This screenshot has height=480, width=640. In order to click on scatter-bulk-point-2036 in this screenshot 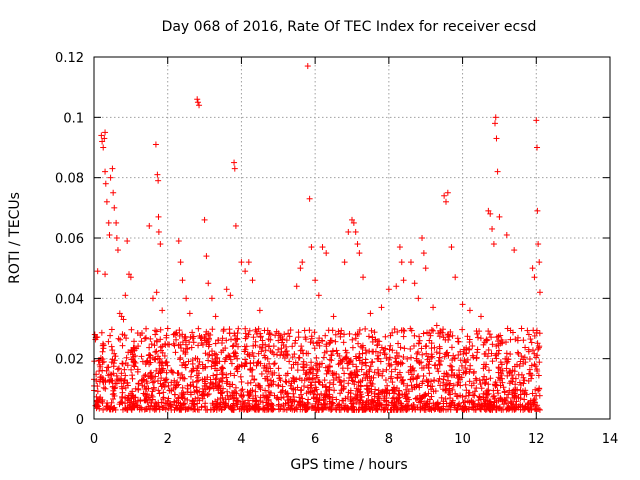, I will do `click(153, 387)`.